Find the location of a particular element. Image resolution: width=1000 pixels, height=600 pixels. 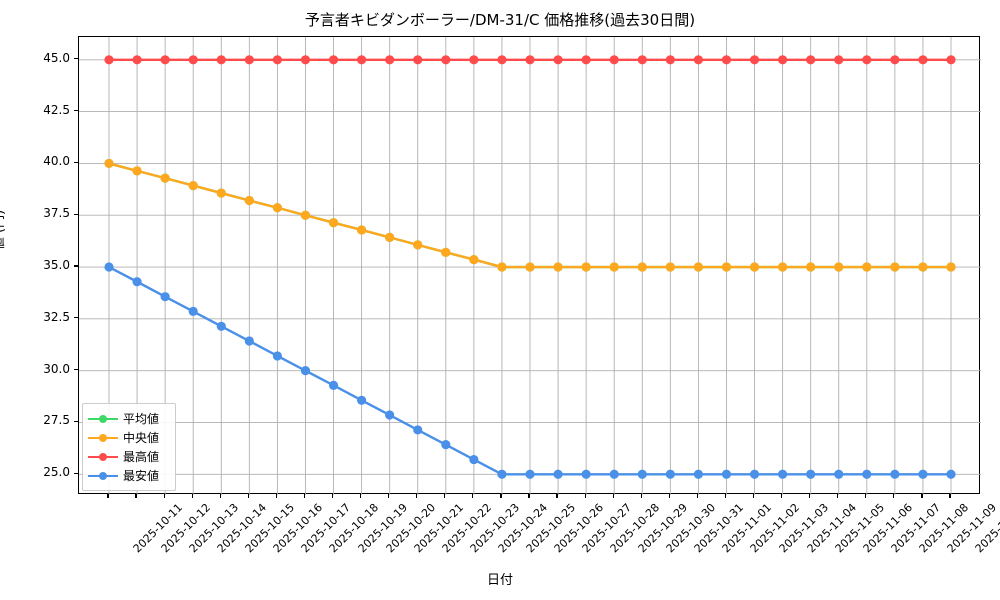

legend-item: 中央値 is located at coordinates (128, 437).